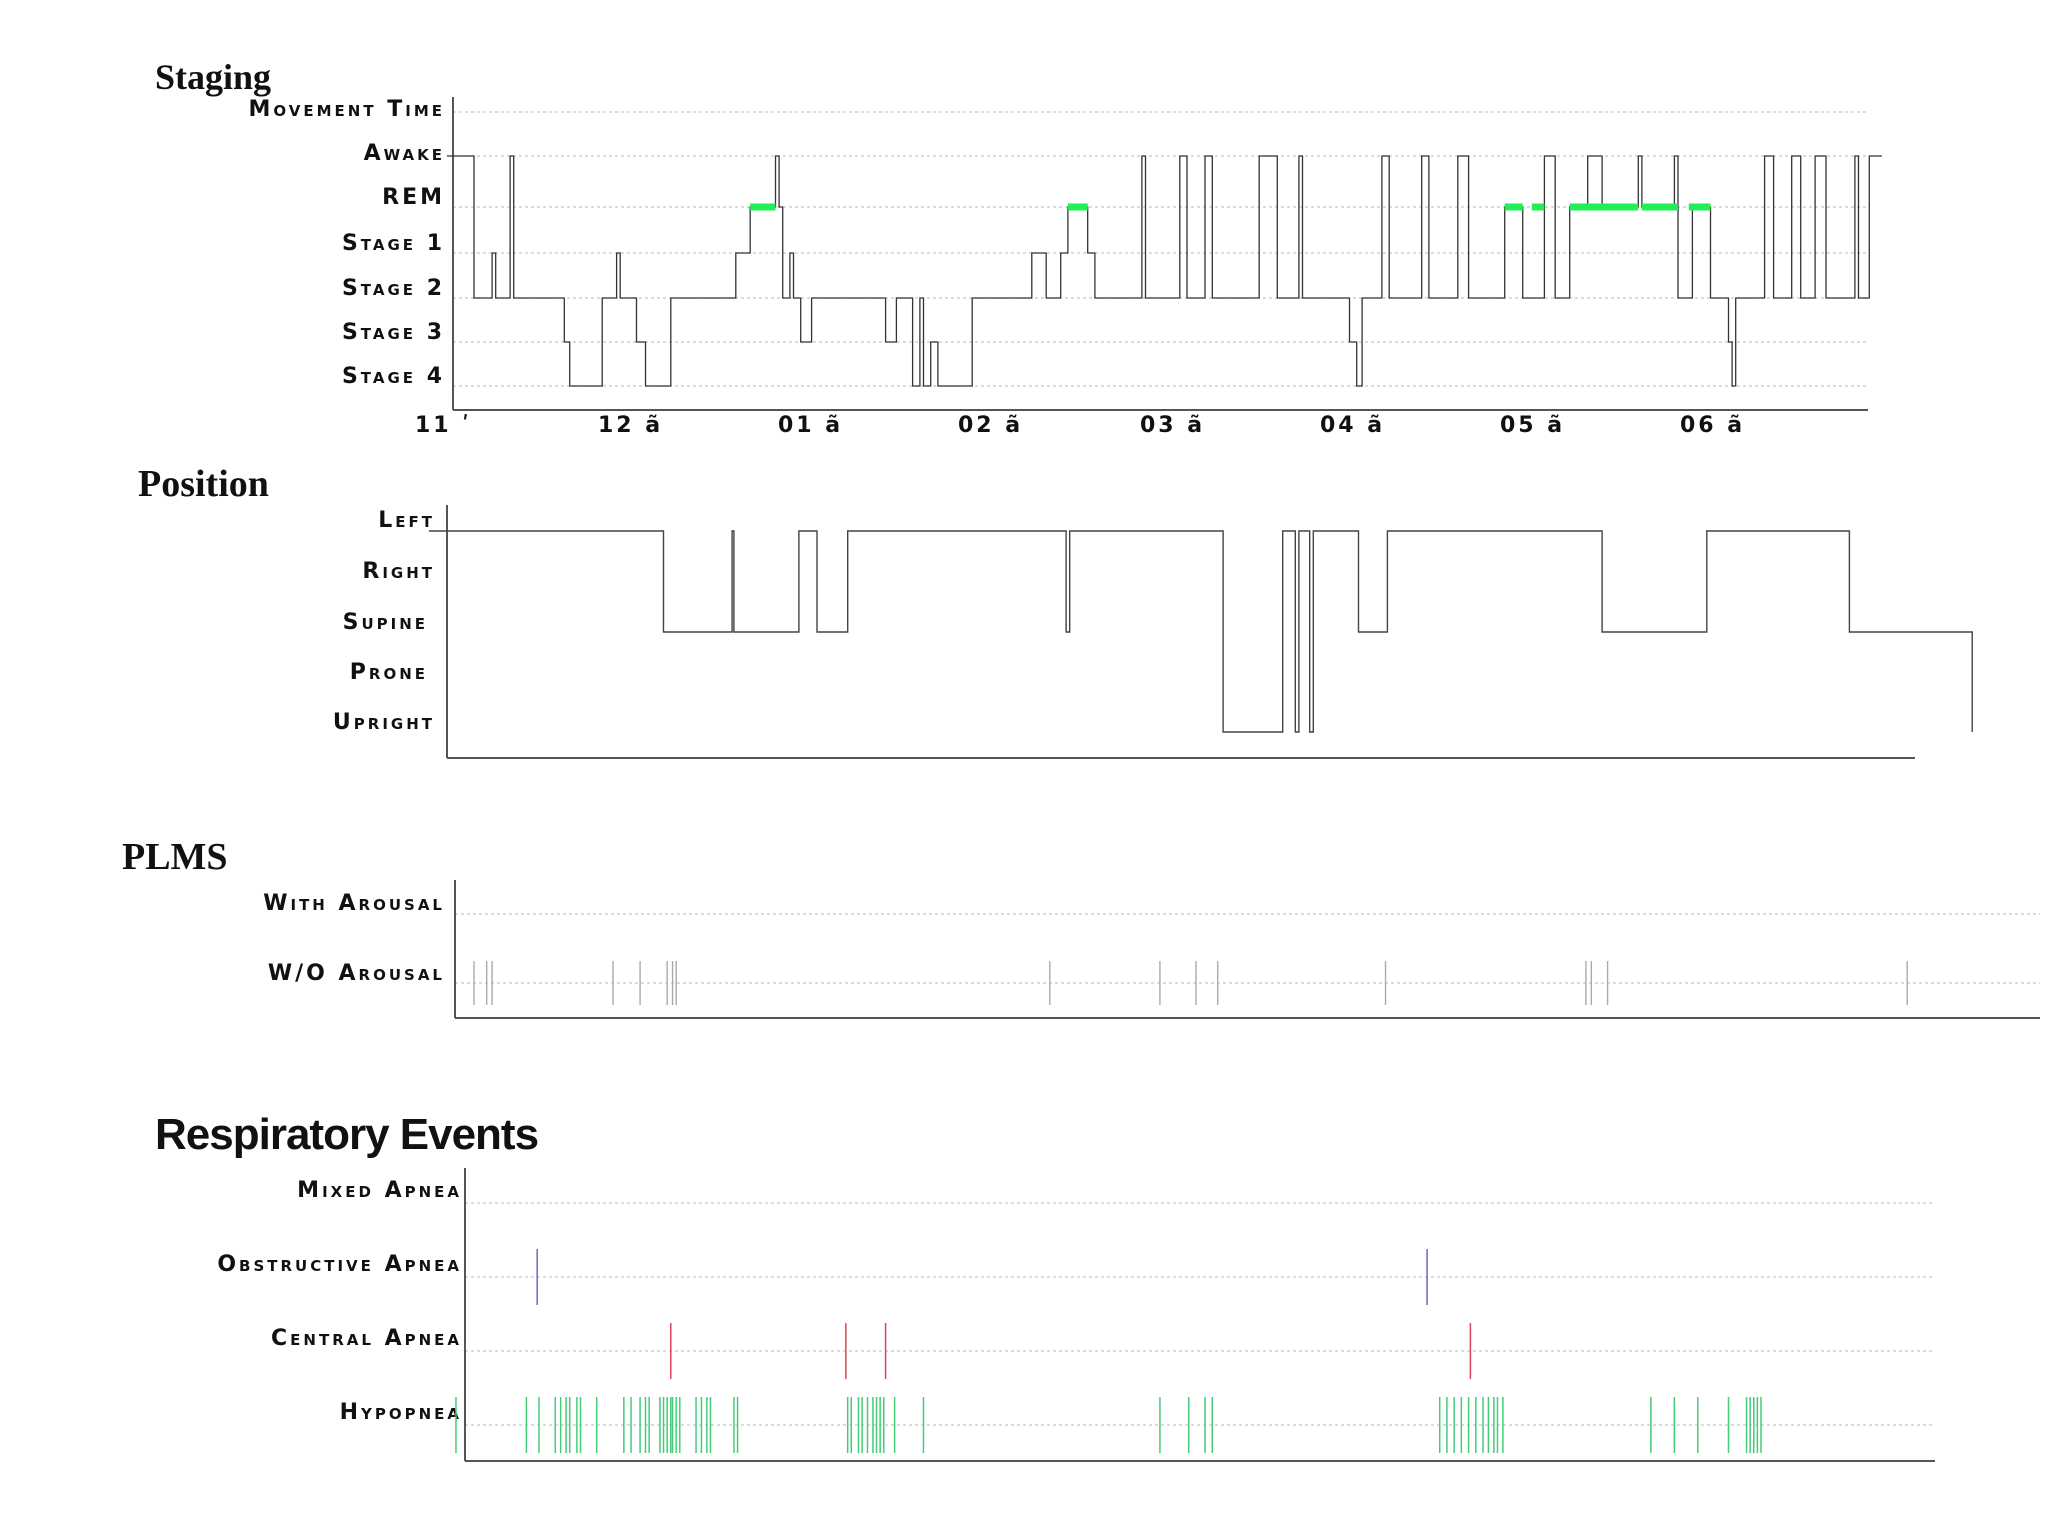 The height and width of the screenshot is (1536, 2048). I want to click on staging-x-tick-label: 06 ã, so click(1713, 425).